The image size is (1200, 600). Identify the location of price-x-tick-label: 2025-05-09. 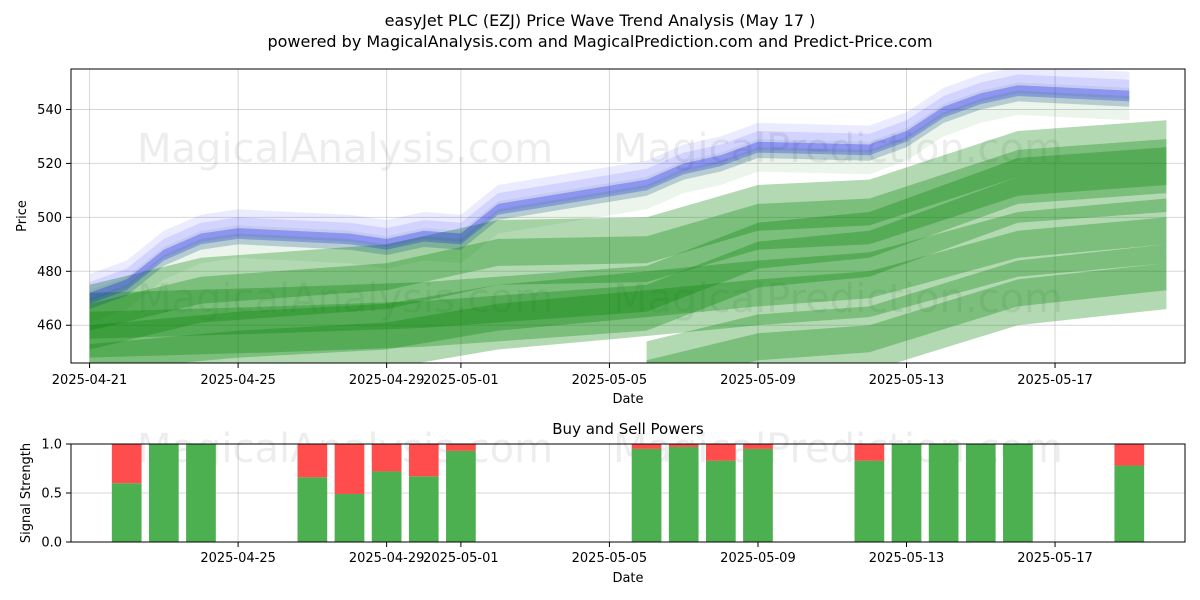
(758, 380).